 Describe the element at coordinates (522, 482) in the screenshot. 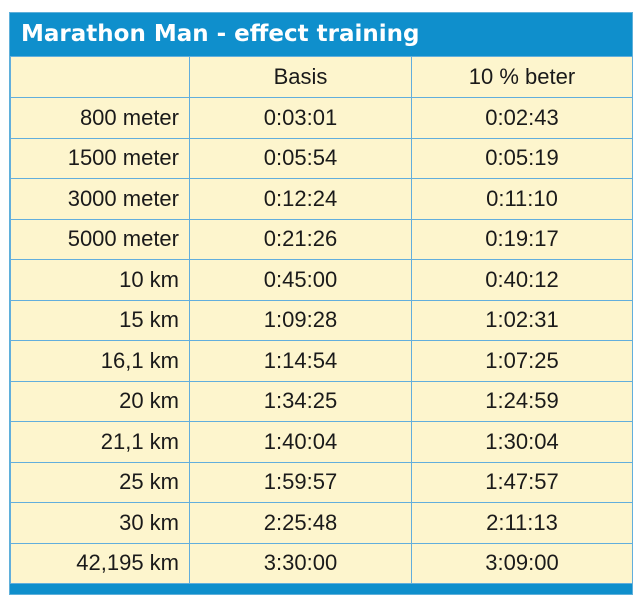

I see `better-time-cell: 1:47:57` at that location.